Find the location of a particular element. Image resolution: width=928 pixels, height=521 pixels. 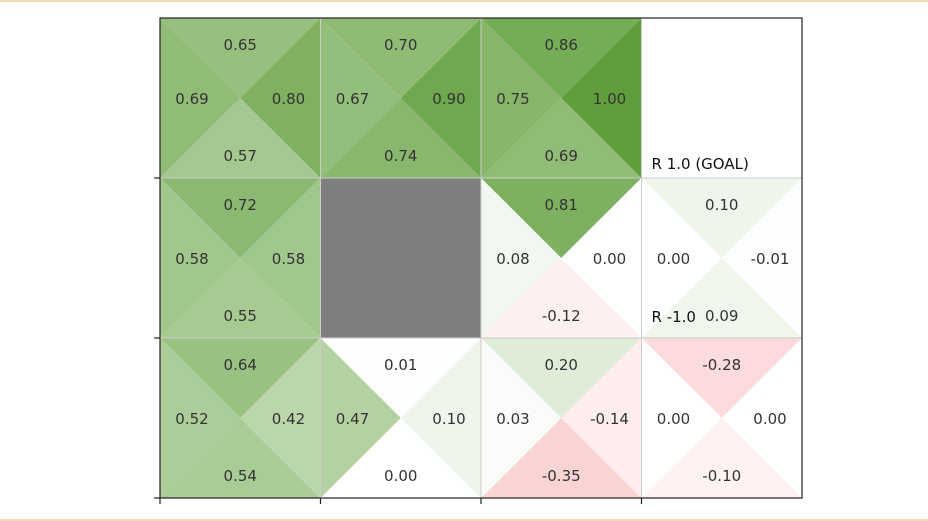

q-value-label-left: 0.75 is located at coordinates (512, 99).